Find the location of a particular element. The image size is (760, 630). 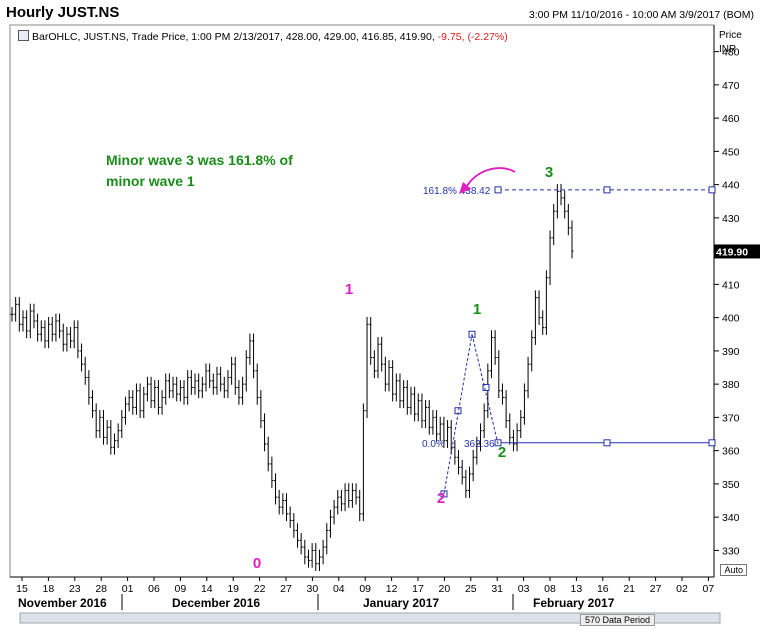

wave-label-2-minor: 2 is located at coordinates (502, 452).